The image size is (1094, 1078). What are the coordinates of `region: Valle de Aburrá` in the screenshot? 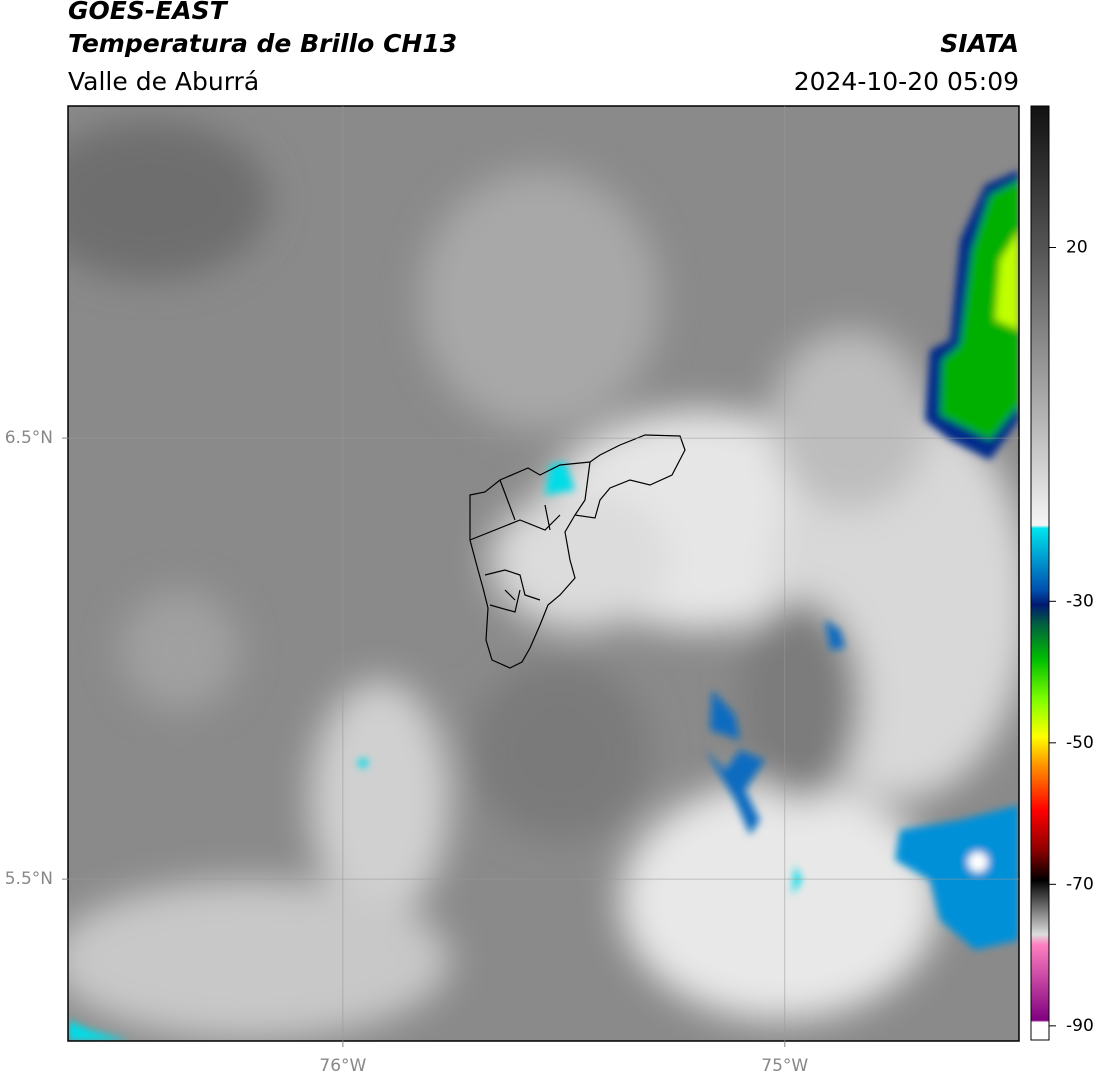 It's located at (163, 81).